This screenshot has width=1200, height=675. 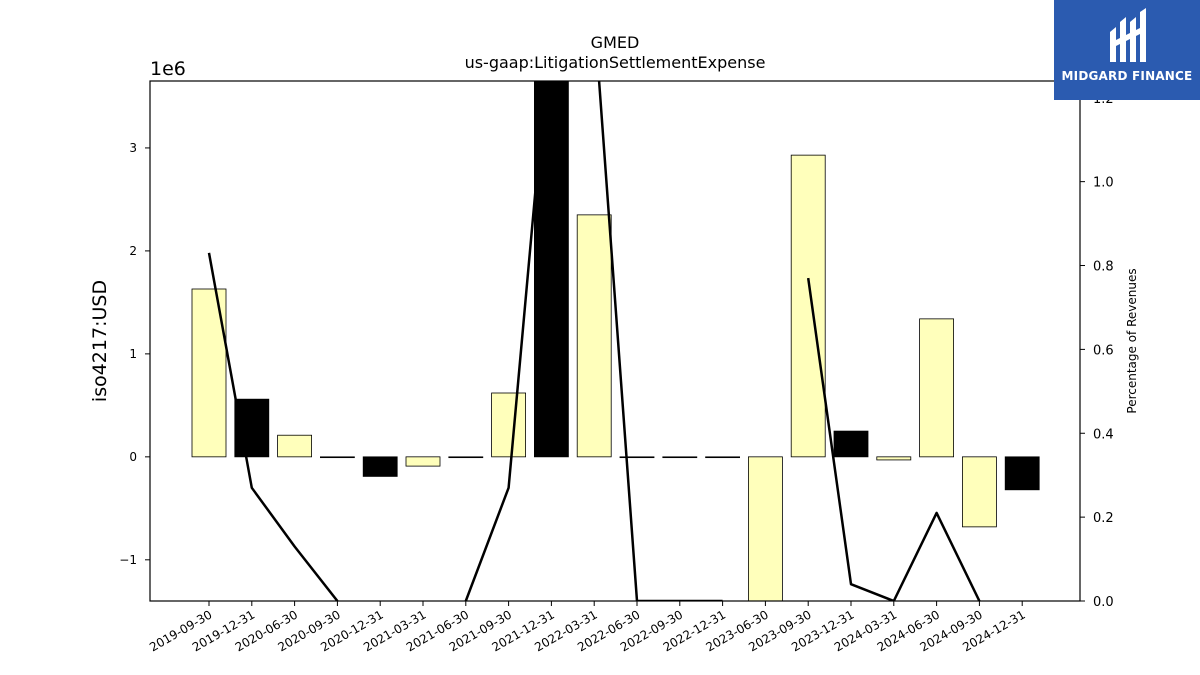 I want to click on y-tick-label: 3, so click(x=133, y=148).